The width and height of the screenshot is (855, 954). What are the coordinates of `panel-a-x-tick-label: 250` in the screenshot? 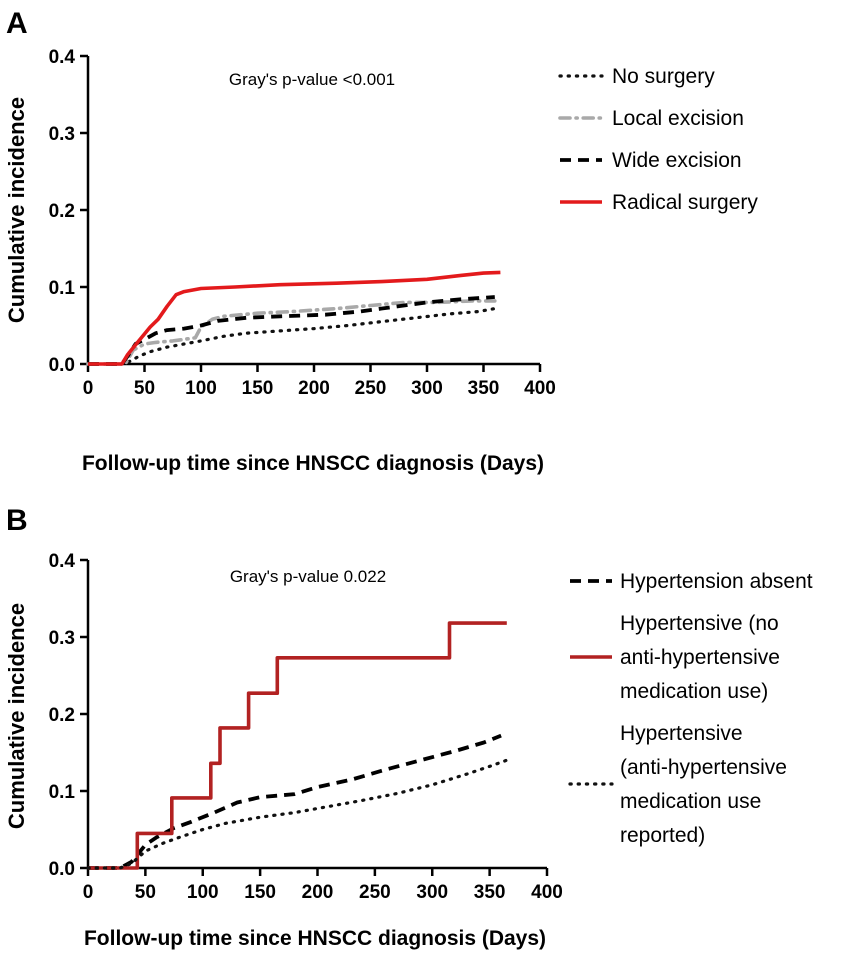 It's located at (371, 388).